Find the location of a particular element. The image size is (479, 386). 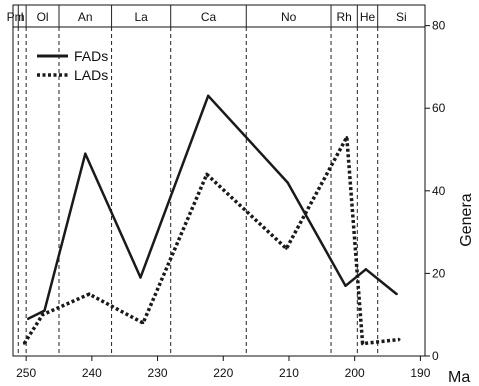

x-axis: 250 240 230 220 210 200 190 is located at coordinates (223, 368).